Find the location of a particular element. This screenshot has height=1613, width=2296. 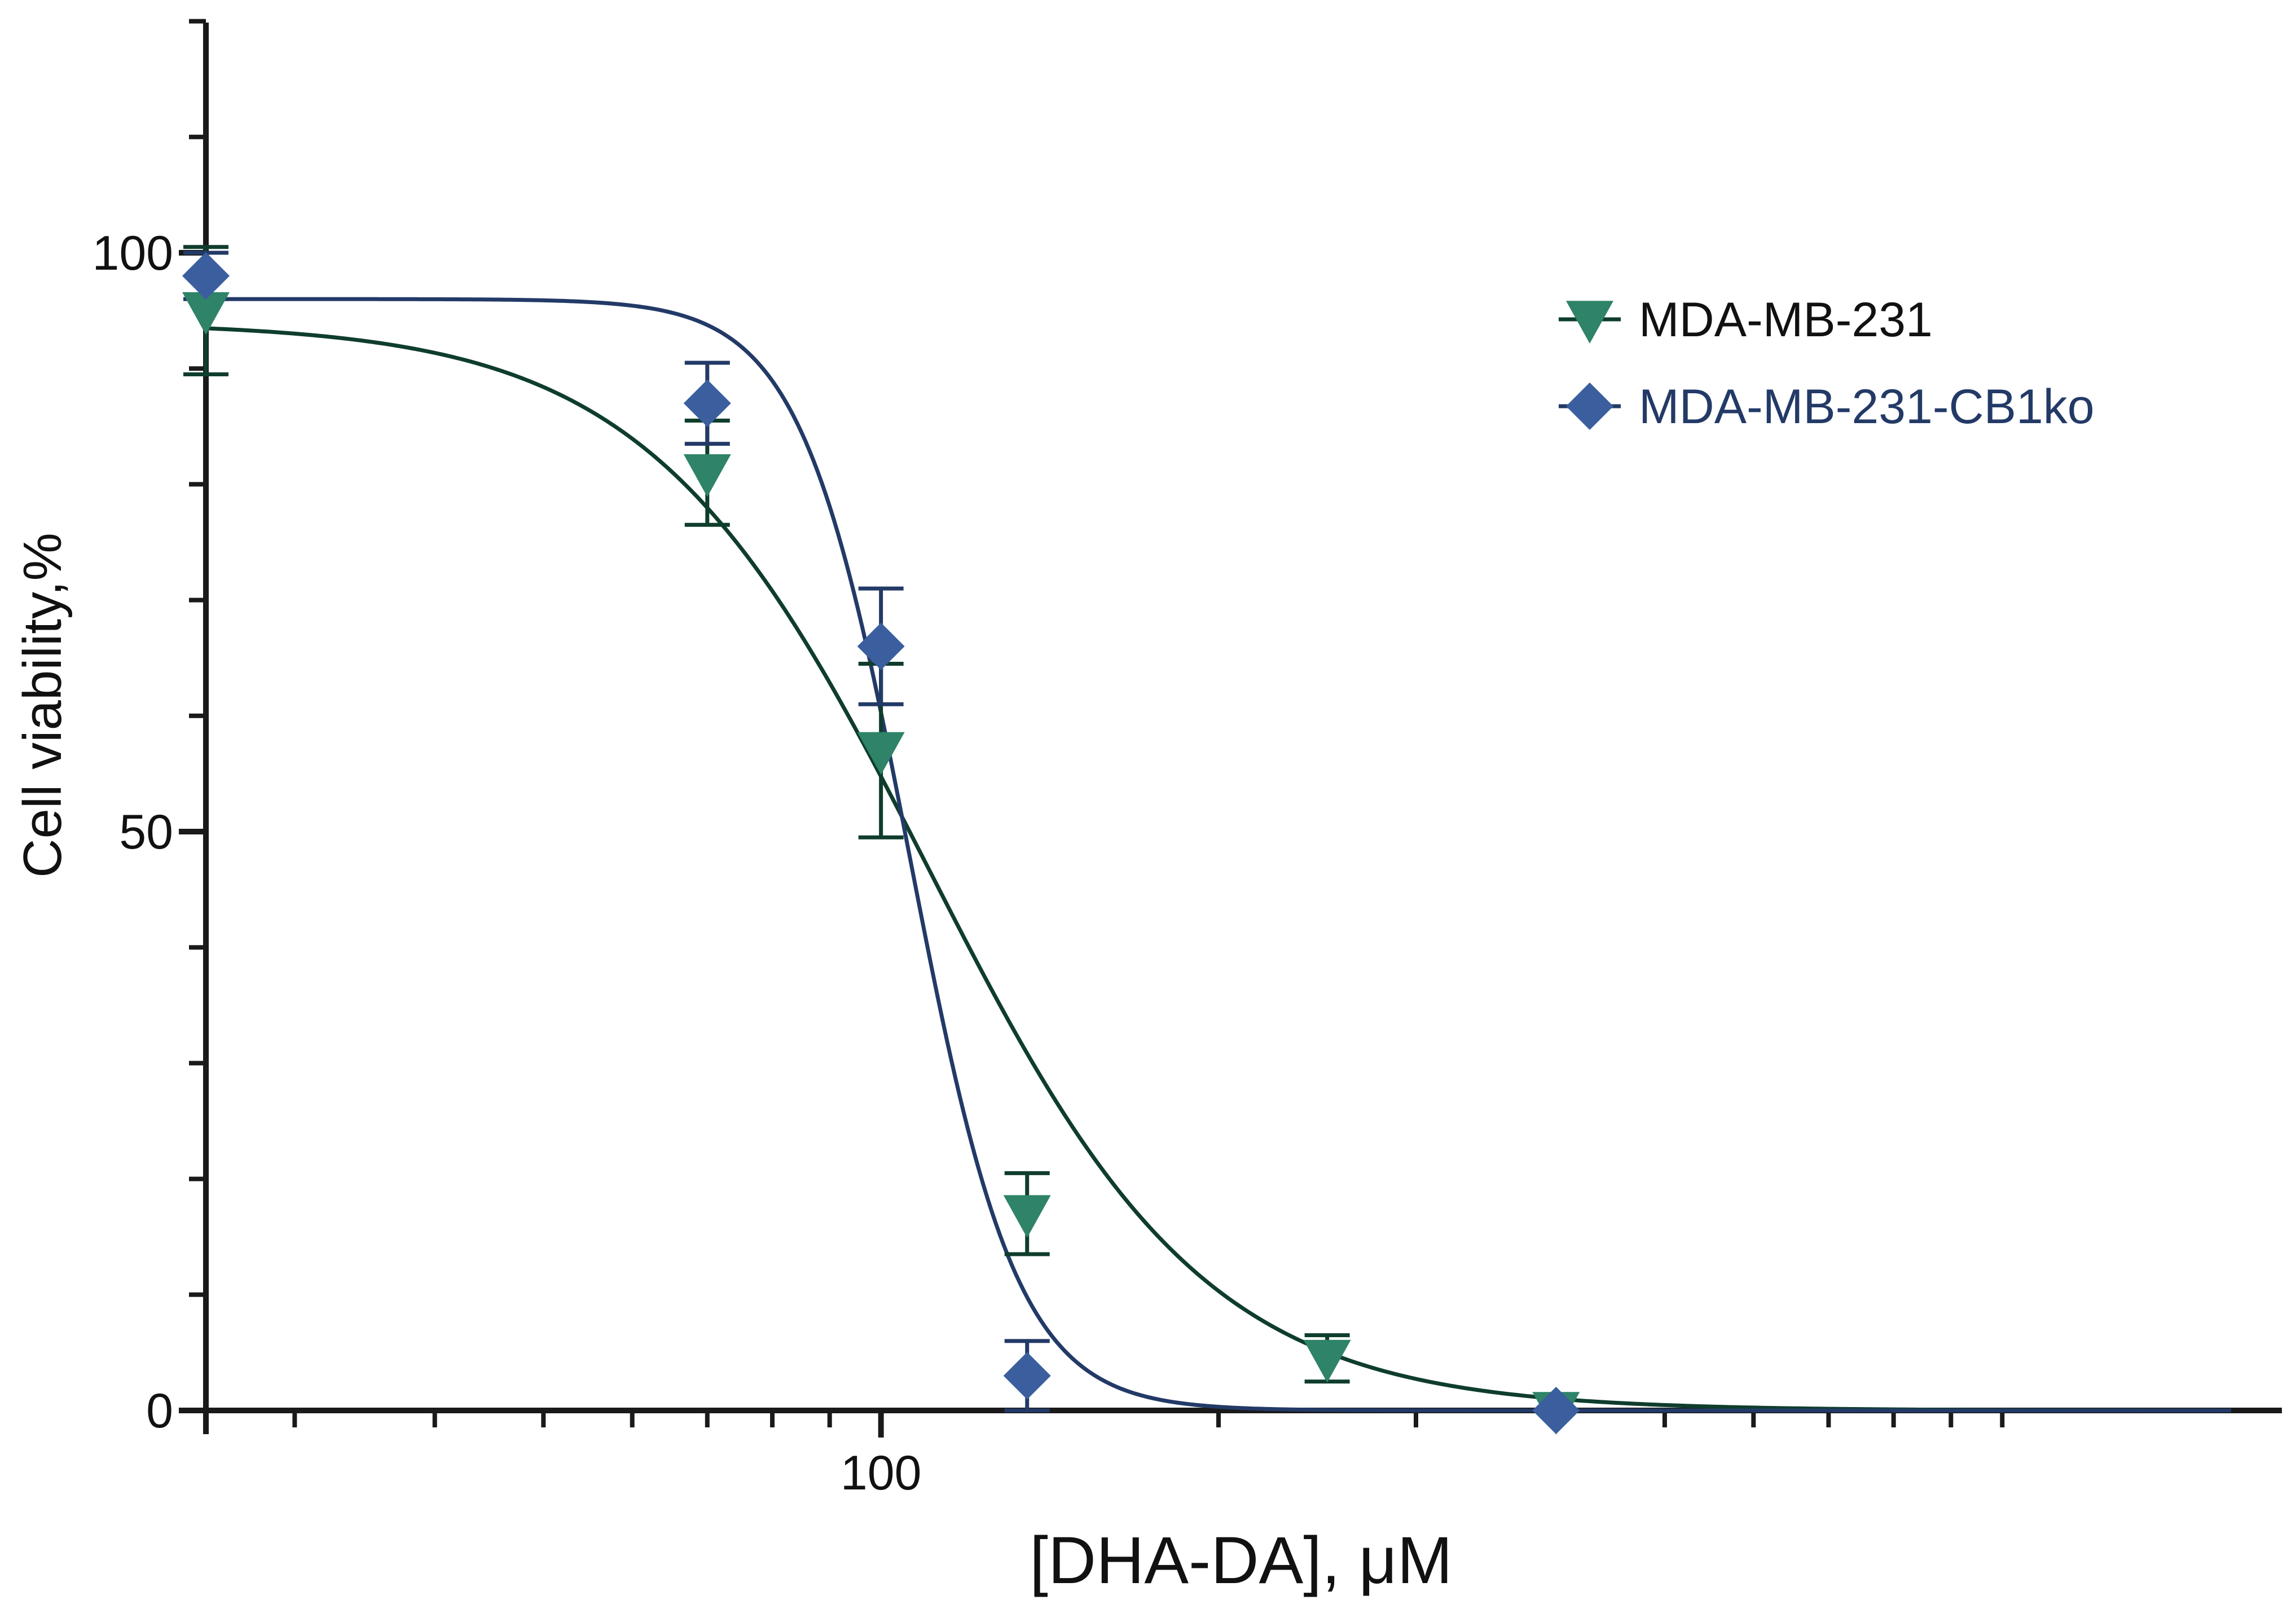

legend-item-mda-mb-231: MDA-MB-231 is located at coordinates (1746, 320).